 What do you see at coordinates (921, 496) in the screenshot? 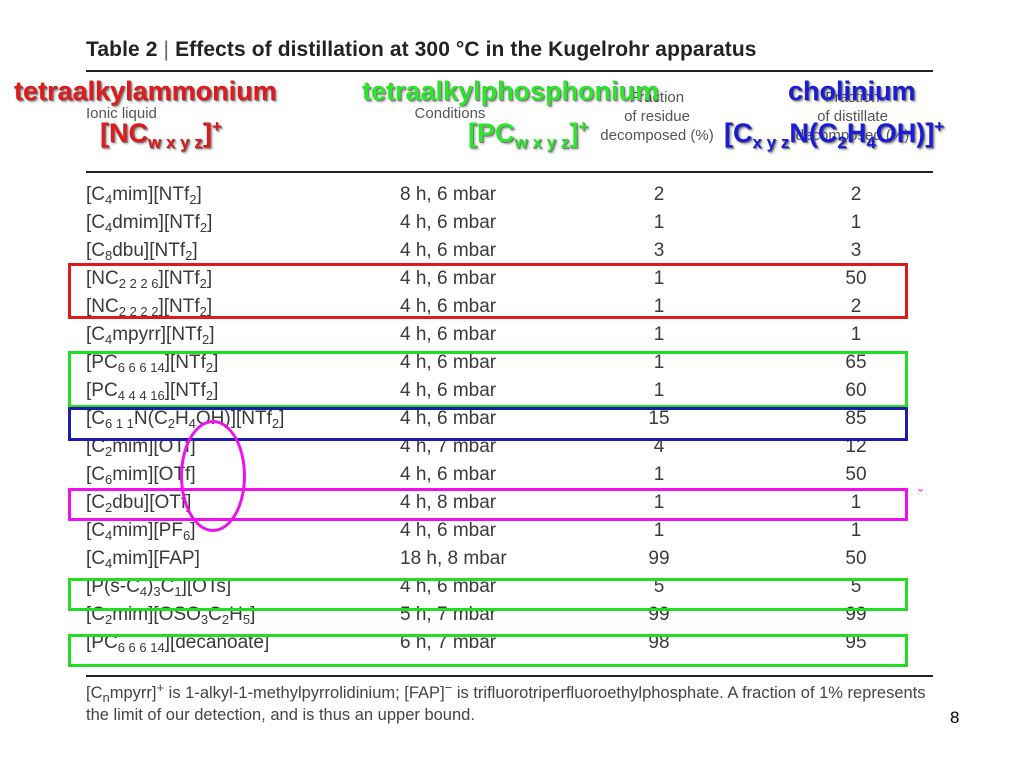
I see `magenta-mark: ˇ` at bounding box center [921, 496].